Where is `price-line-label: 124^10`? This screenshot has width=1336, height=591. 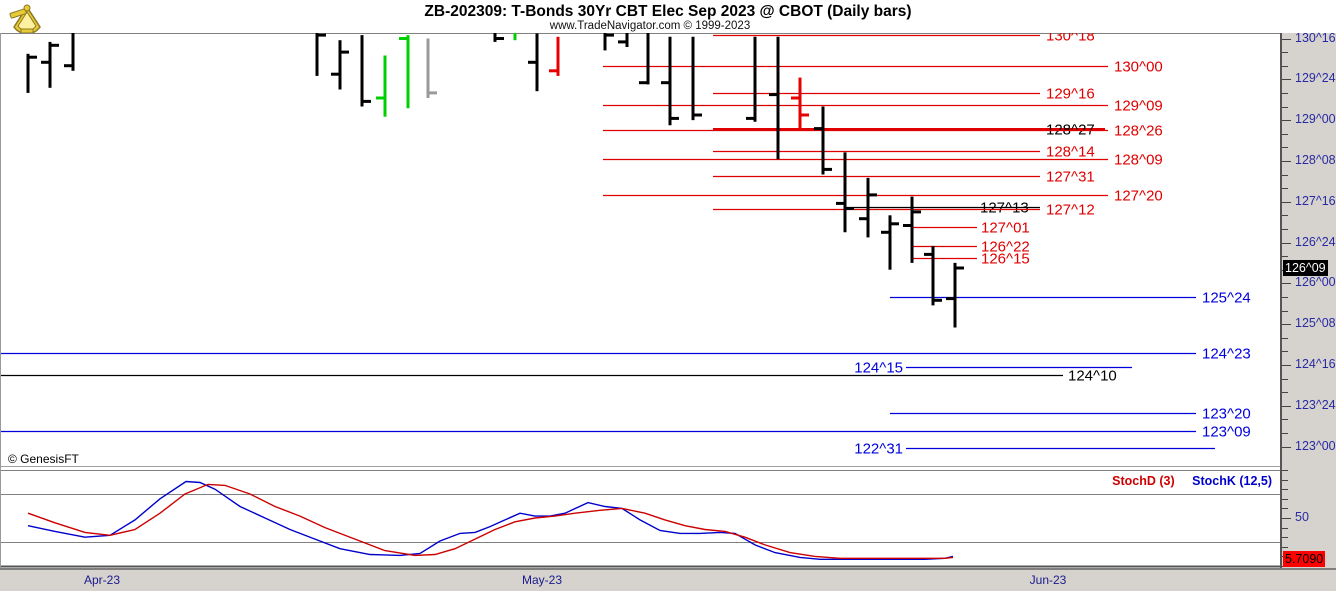 price-line-label: 124^10 is located at coordinates (1092, 376).